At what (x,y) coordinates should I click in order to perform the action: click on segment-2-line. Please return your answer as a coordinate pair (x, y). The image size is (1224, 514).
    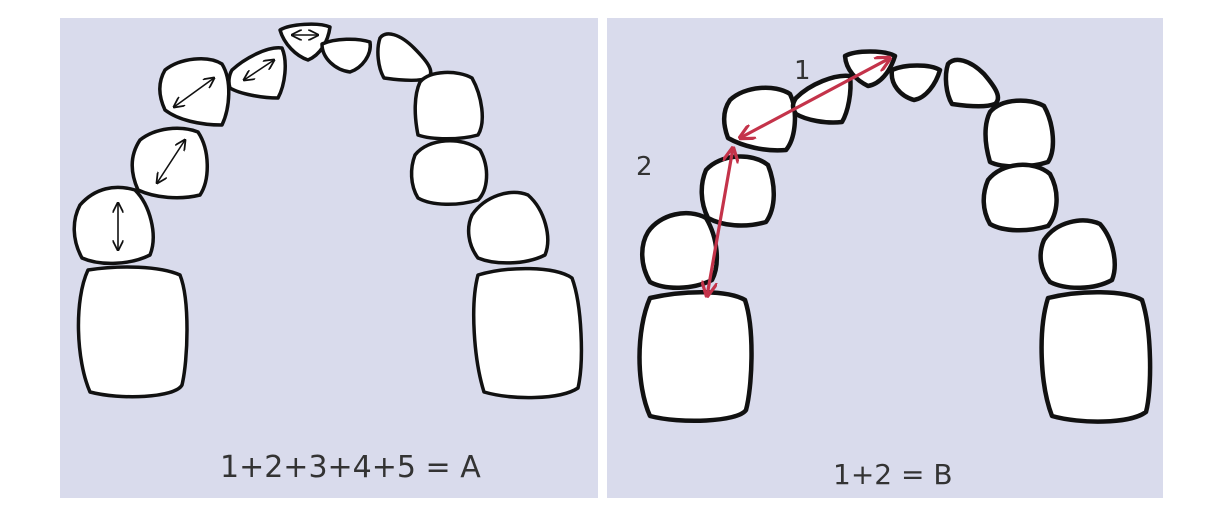
    Looking at the image, I should click on (720, 222).